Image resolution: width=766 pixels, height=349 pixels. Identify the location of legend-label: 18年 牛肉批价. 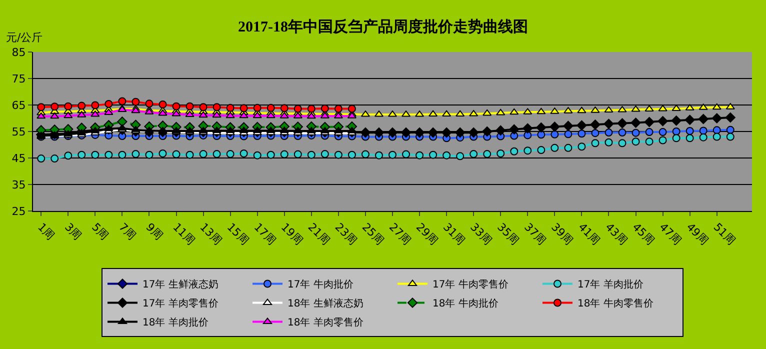
(465, 304).